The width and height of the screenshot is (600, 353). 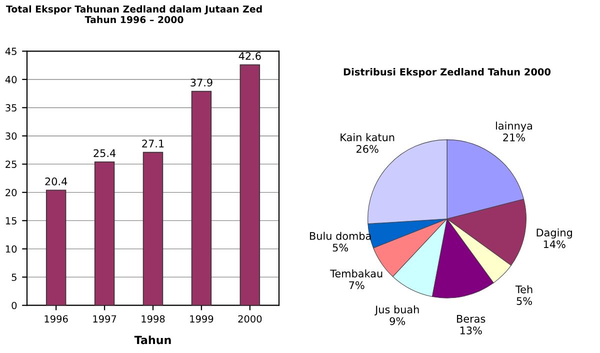 What do you see at coordinates (56, 319) in the screenshot?
I see `x-tick-label: 1996` at bounding box center [56, 319].